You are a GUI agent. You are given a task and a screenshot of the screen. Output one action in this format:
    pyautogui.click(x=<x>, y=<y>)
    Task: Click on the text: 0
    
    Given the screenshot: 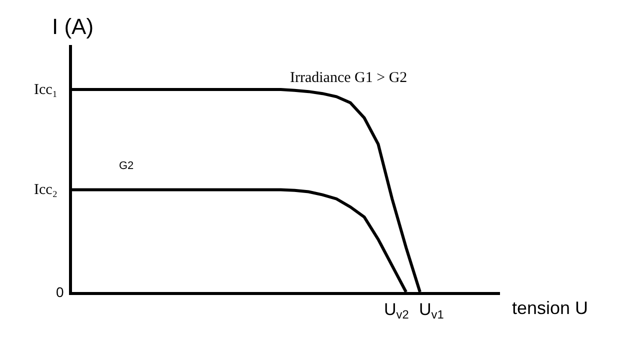 What is the action you would take?
    pyautogui.click(x=60, y=292)
    